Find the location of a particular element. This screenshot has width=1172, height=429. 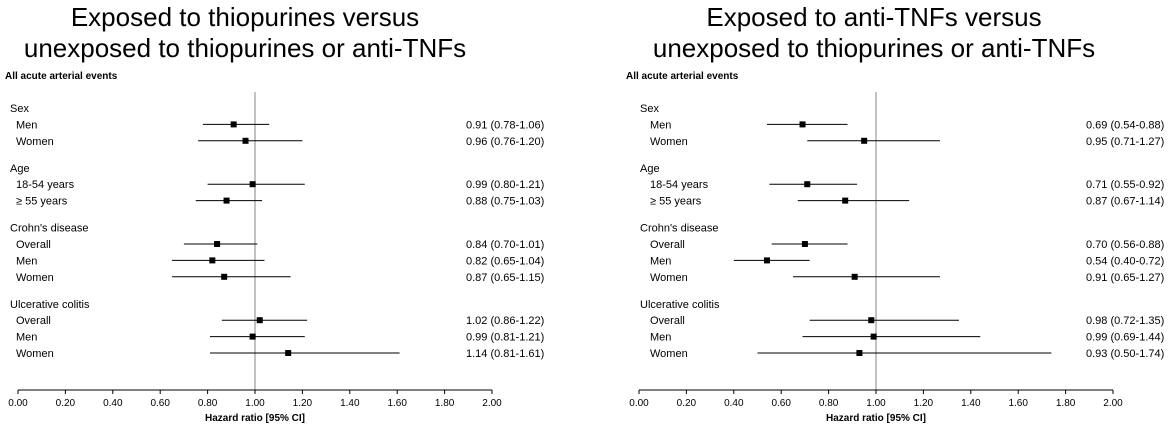

chart-title-line-1: Exposed to thiopurines versus is located at coordinates (245, 17).